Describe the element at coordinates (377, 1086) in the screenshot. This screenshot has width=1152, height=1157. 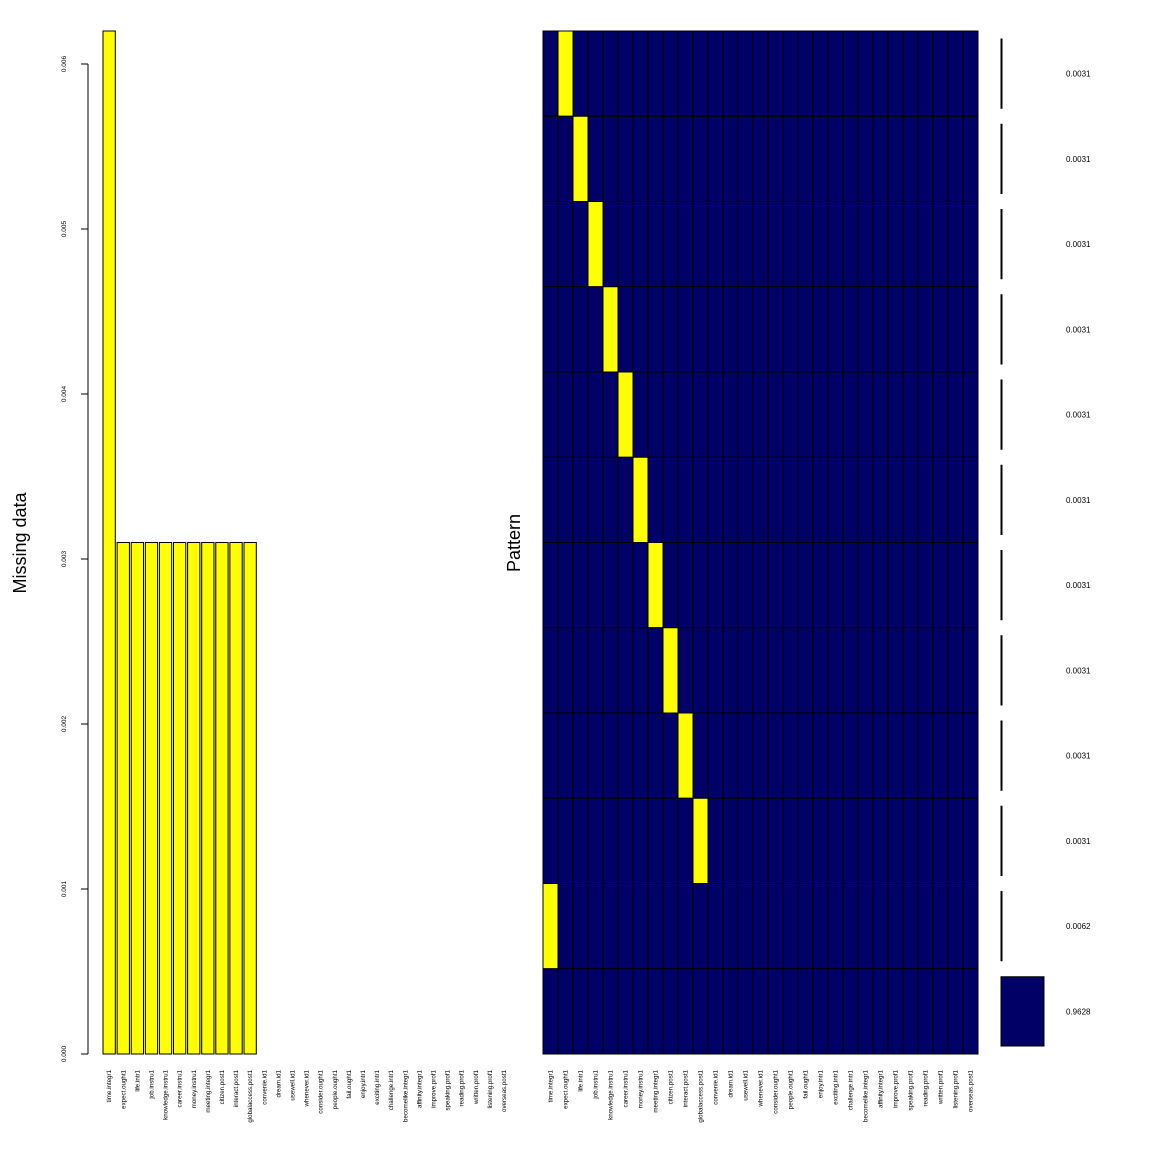
I see `x-tick-label: exciting.intr1` at that location.